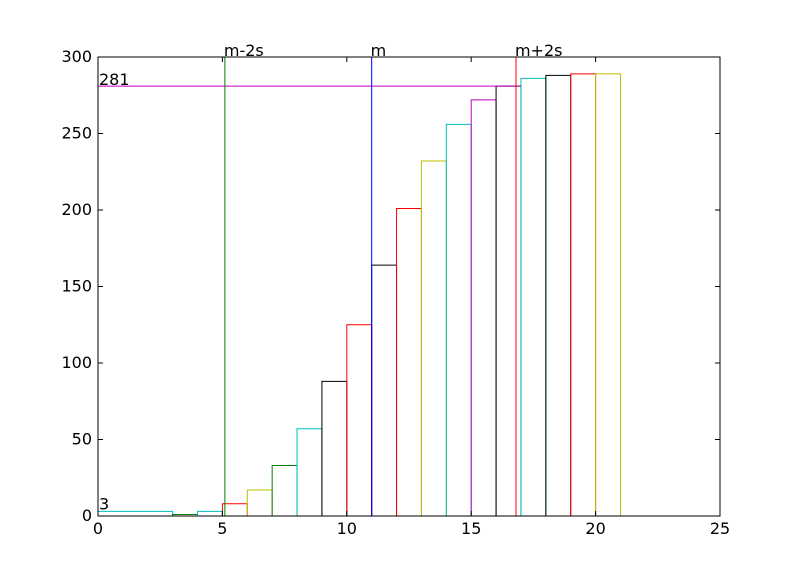 The width and height of the screenshot is (800, 573). Describe the element at coordinates (720, 528) in the screenshot. I see `x-tick-label-25: 25` at that location.